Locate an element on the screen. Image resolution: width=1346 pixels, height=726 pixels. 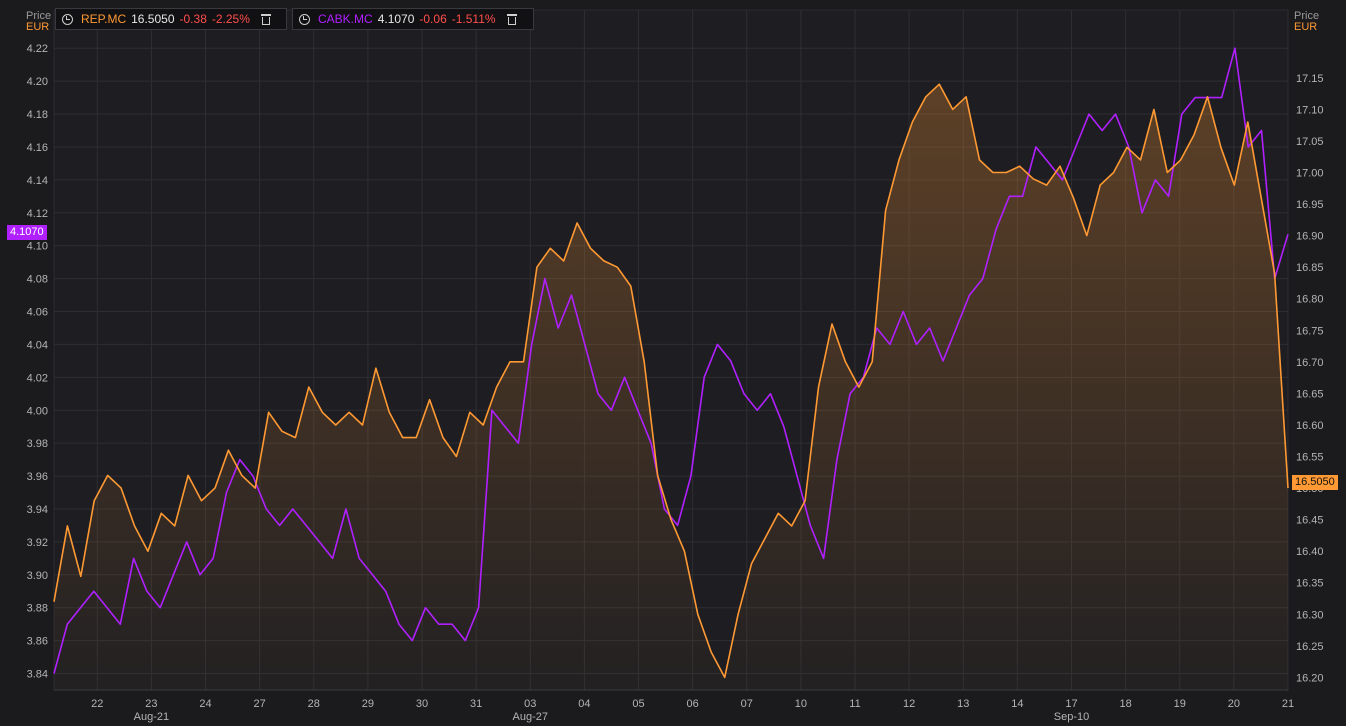
x-tick-label: 05 is located at coordinates (638, 704).